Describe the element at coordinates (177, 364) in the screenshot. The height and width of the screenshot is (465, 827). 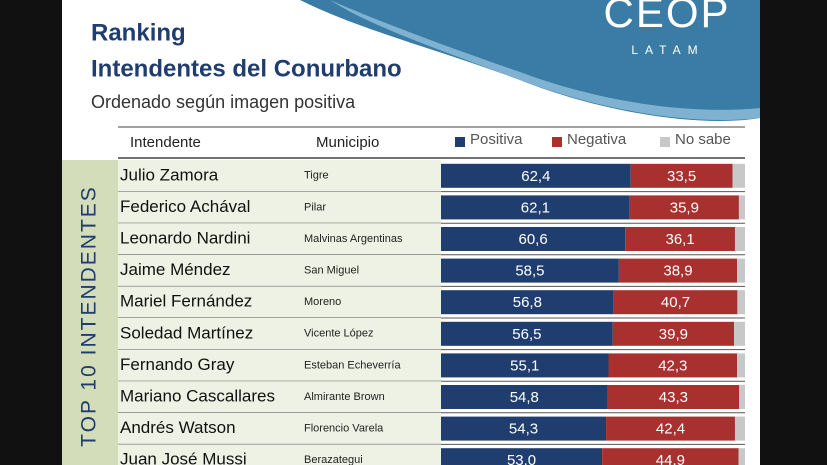
I see `row-name: Fernando Gray` at that location.